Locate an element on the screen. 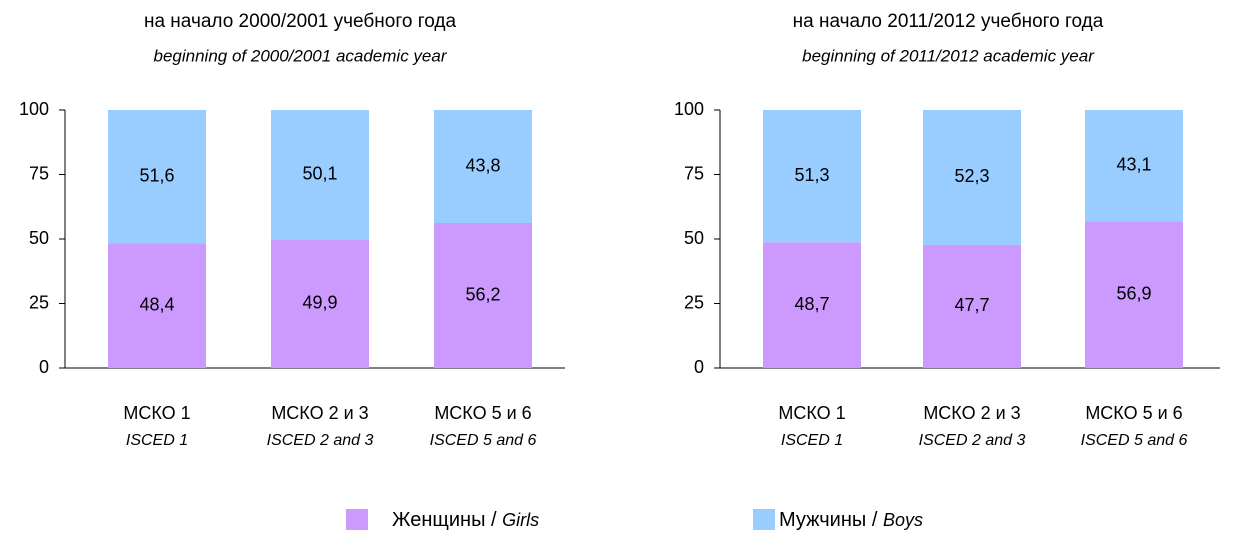  data-label: 49,9 is located at coordinates (319, 302).